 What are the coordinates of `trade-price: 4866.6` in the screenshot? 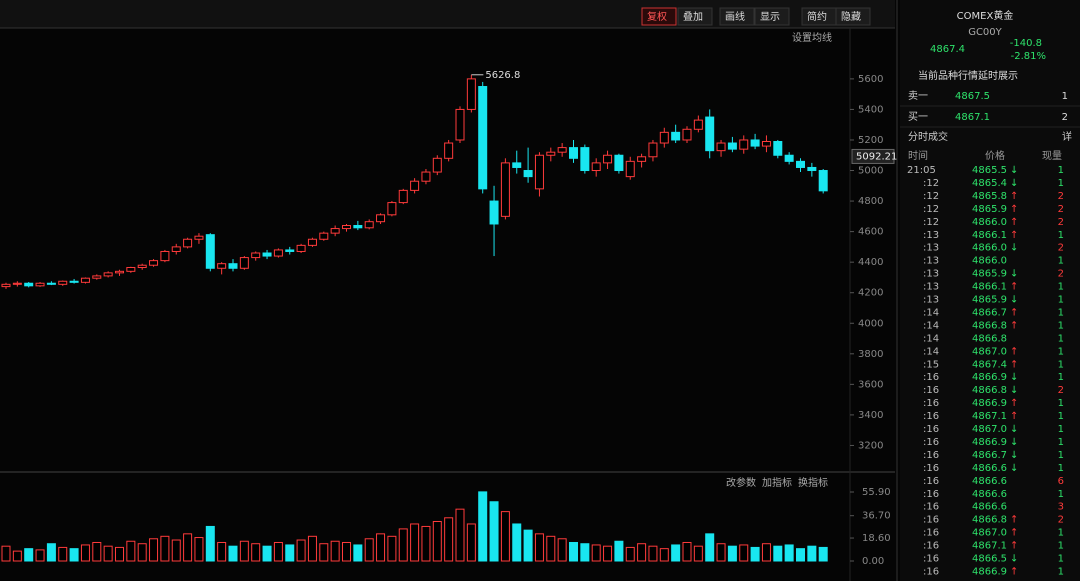 It's located at (989, 481).